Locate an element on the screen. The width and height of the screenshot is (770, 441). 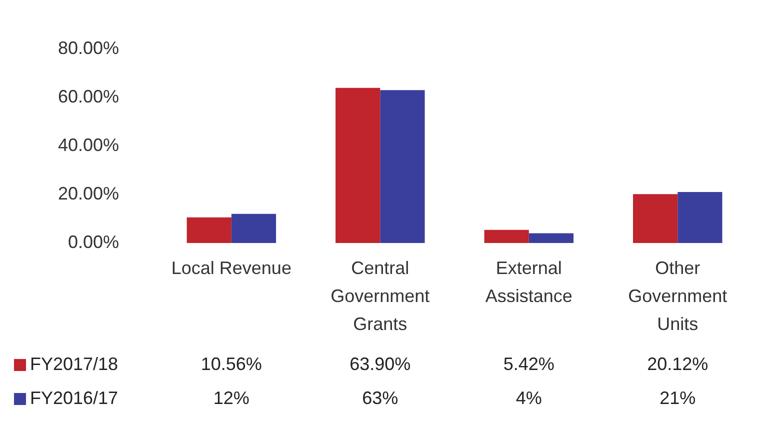
data-label: 63.90% is located at coordinates (380, 364).